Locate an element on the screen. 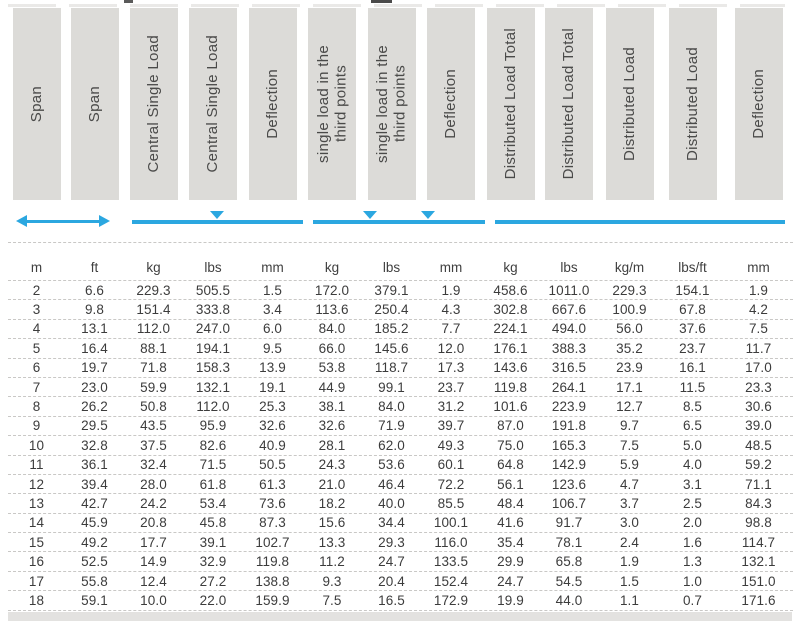 The height and width of the screenshot is (621, 800). table-cell: 250.4 is located at coordinates (391, 310).